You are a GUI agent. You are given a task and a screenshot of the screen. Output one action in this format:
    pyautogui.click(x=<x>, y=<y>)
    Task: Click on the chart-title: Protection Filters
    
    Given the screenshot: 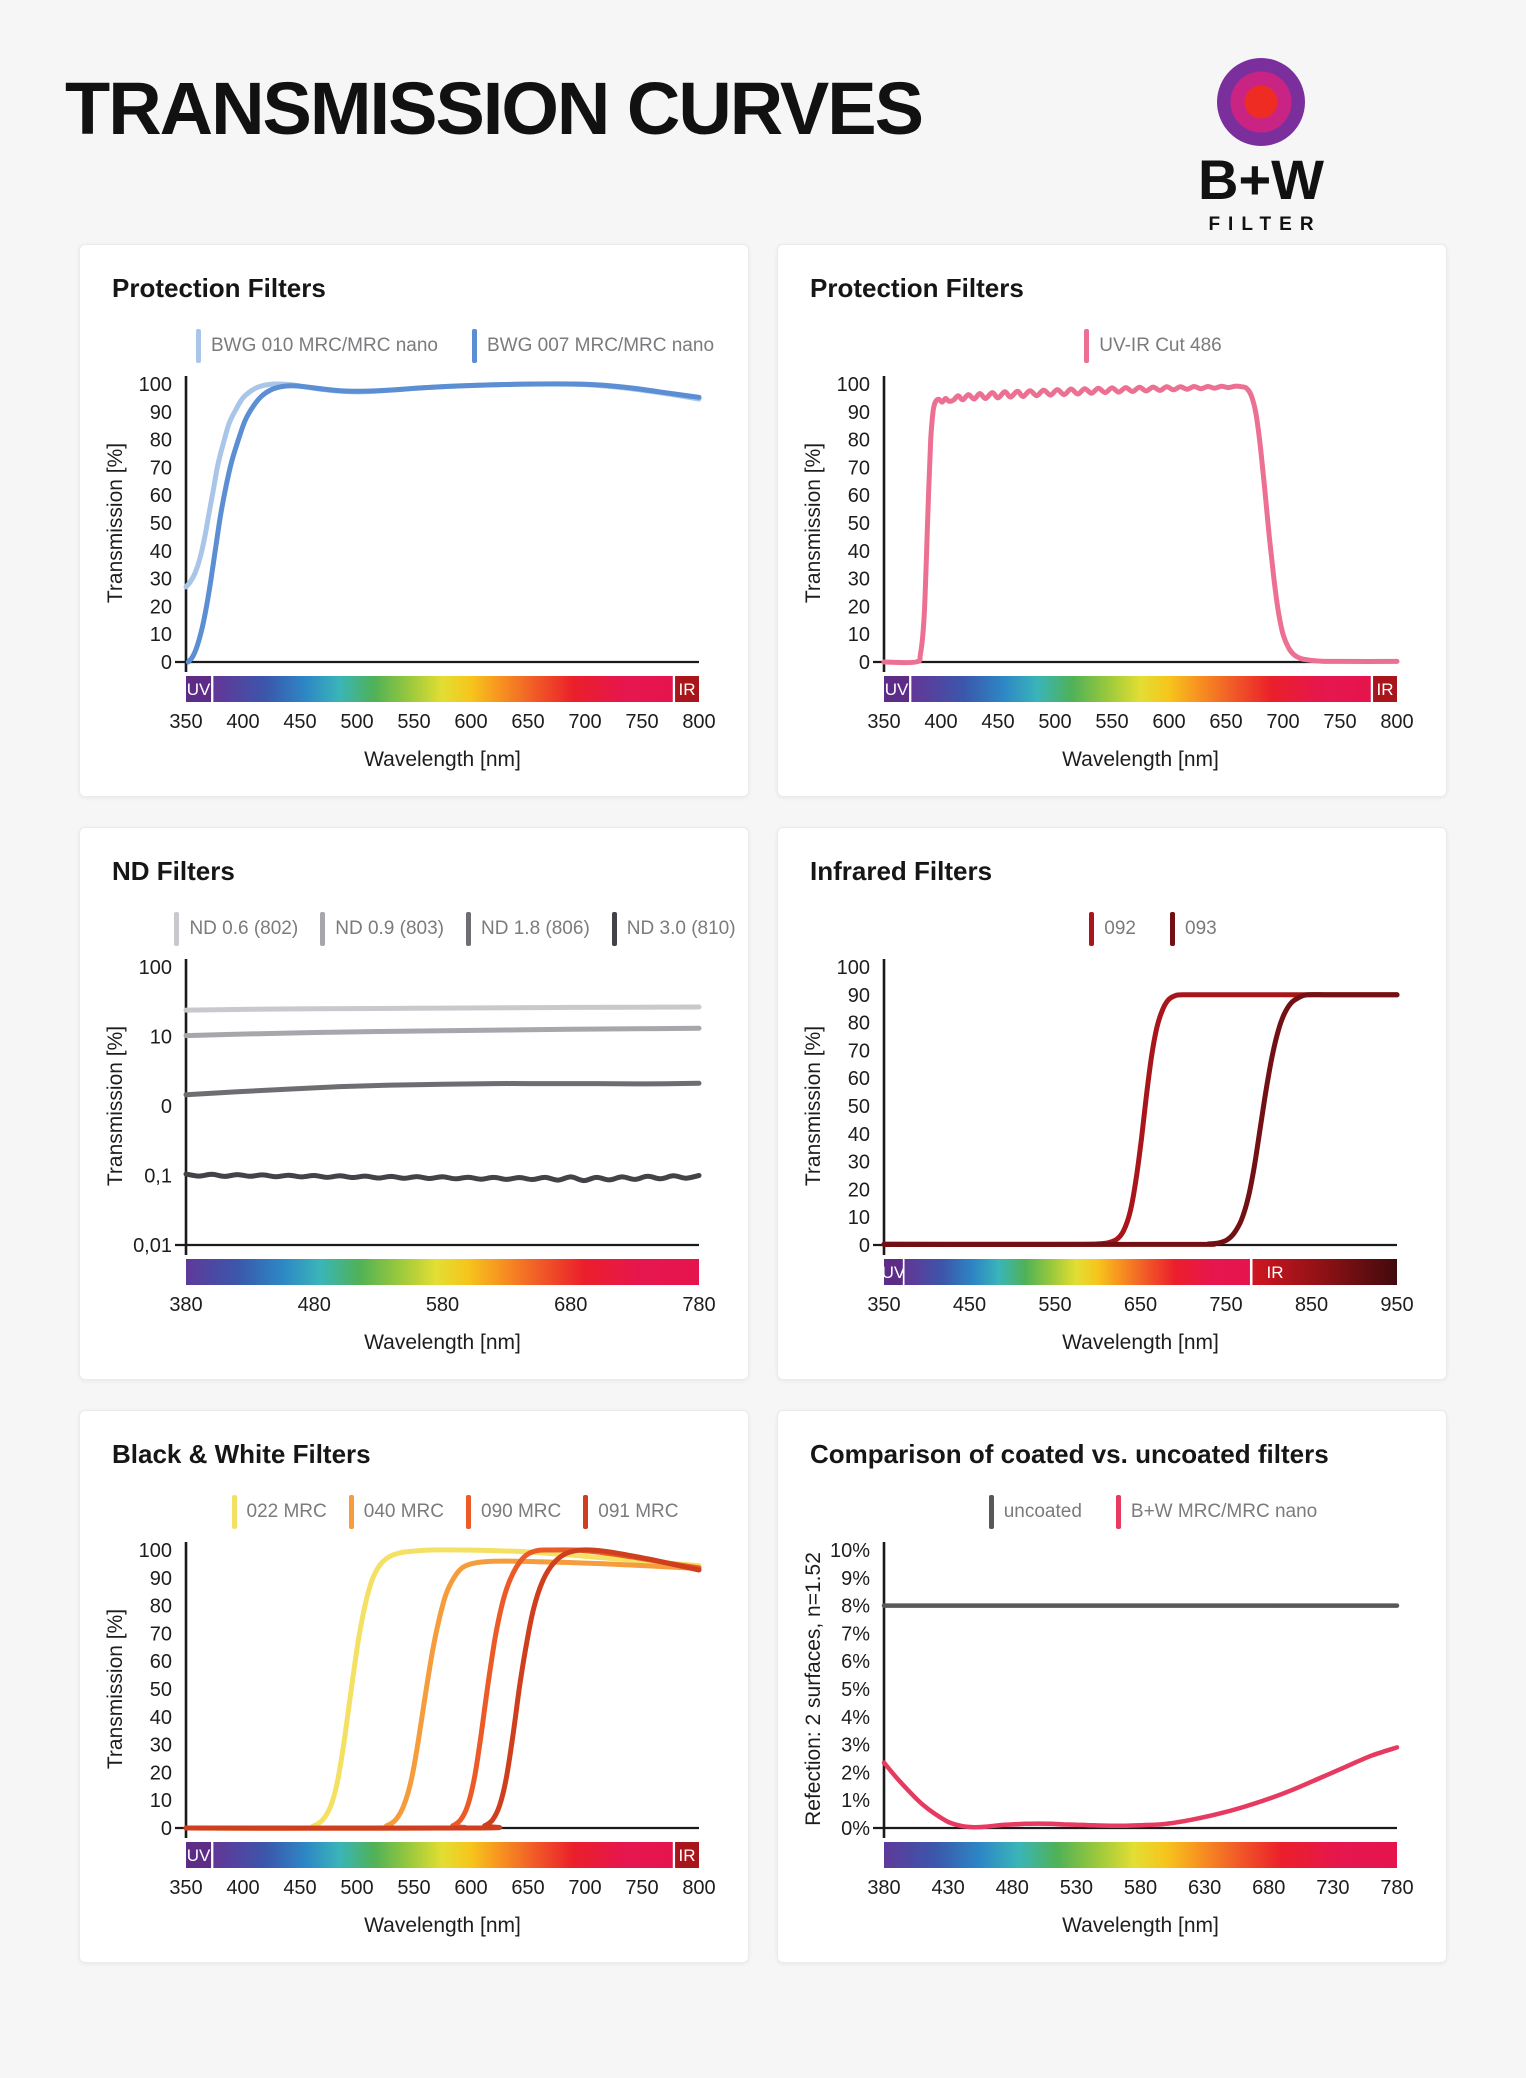 What is the action you would take?
    pyautogui.click(x=219, y=288)
    